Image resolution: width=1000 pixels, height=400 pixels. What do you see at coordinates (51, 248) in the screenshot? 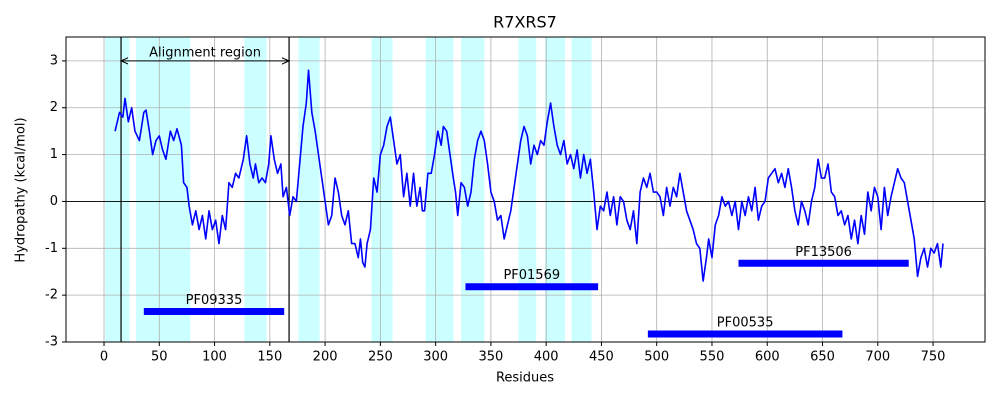
I see `y-tick-label: -1` at bounding box center [51, 248].